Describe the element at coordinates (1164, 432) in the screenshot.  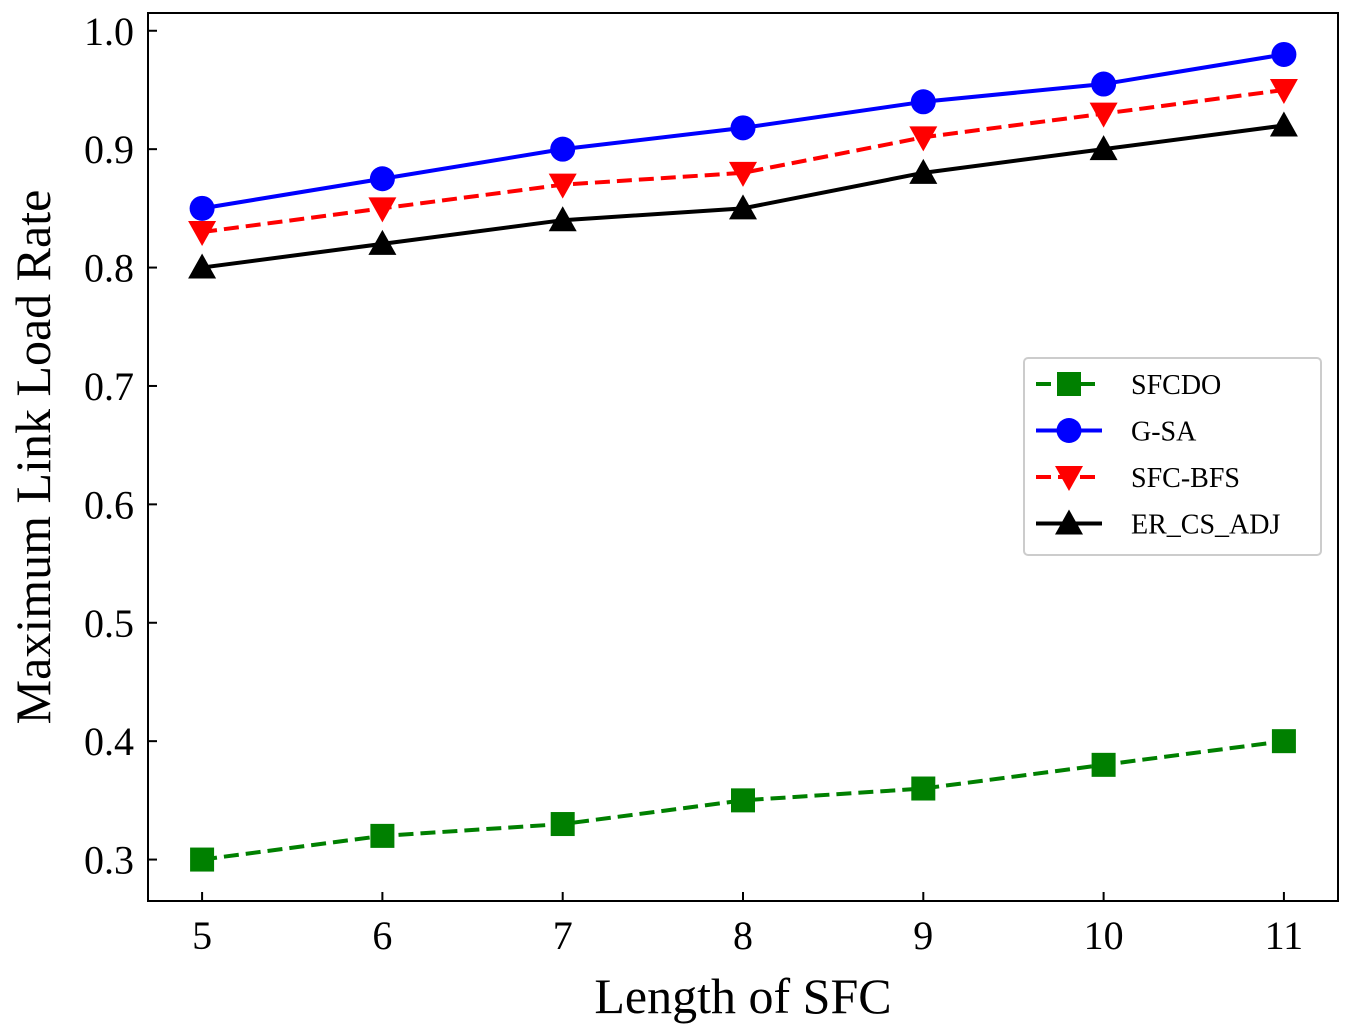
I see `legend-label-g-sa: G-SA` at that location.